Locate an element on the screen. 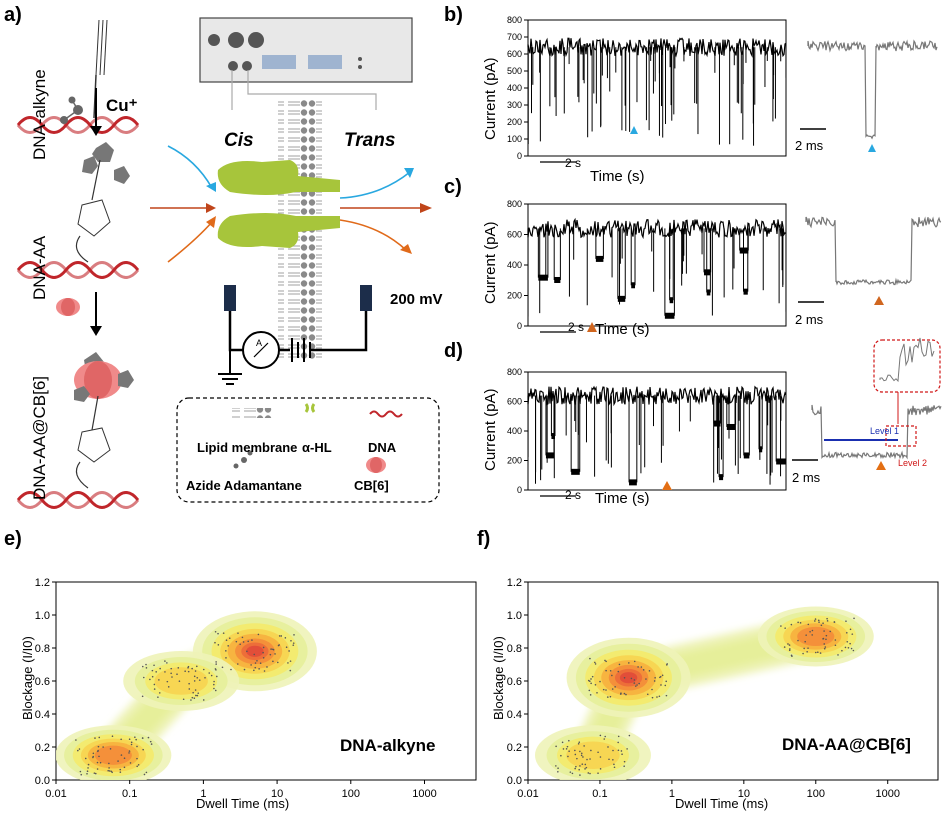 This screenshot has height=813, width=948. heatmap-e-contour is located at coordinates (181, 681).